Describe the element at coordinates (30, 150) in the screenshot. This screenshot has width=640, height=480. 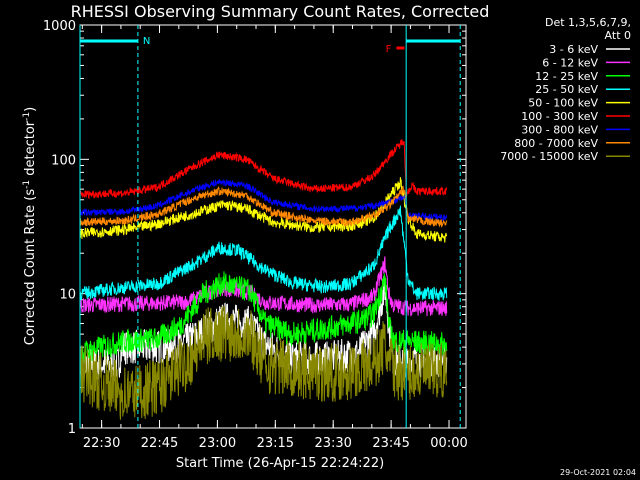
I see `y-axis-label-mid: detector` at that location.